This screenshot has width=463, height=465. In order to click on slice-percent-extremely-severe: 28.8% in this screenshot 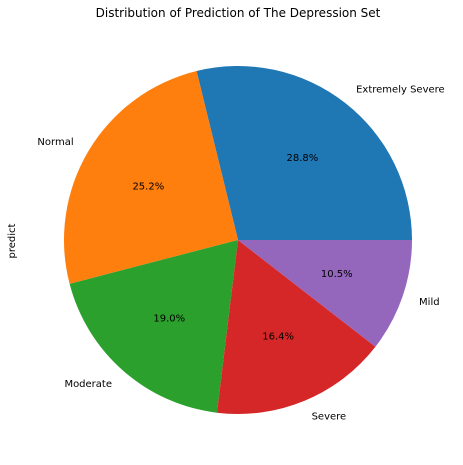, I will do `click(303, 158)`.